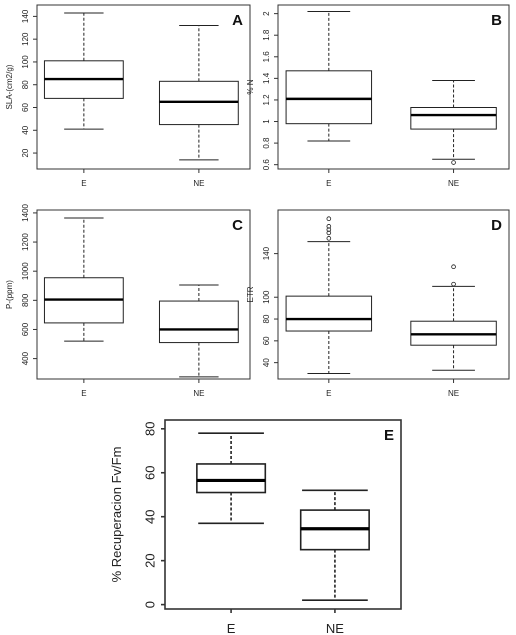  Describe the element at coordinates (9, 294) in the screenshot. I see `y-axis-title: P-(ppm)` at that location.